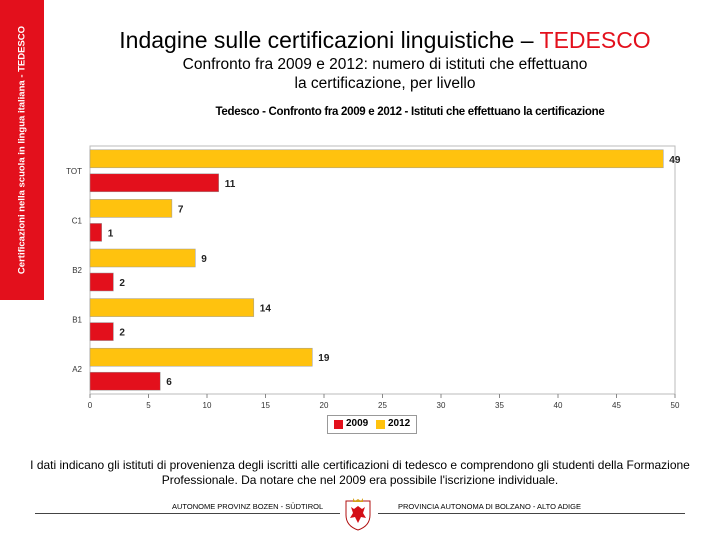 The image size is (720, 540). What do you see at coordinates (77, 320) in the screenshot?
I see `category-label: B1` at bounding box center [77, 320].